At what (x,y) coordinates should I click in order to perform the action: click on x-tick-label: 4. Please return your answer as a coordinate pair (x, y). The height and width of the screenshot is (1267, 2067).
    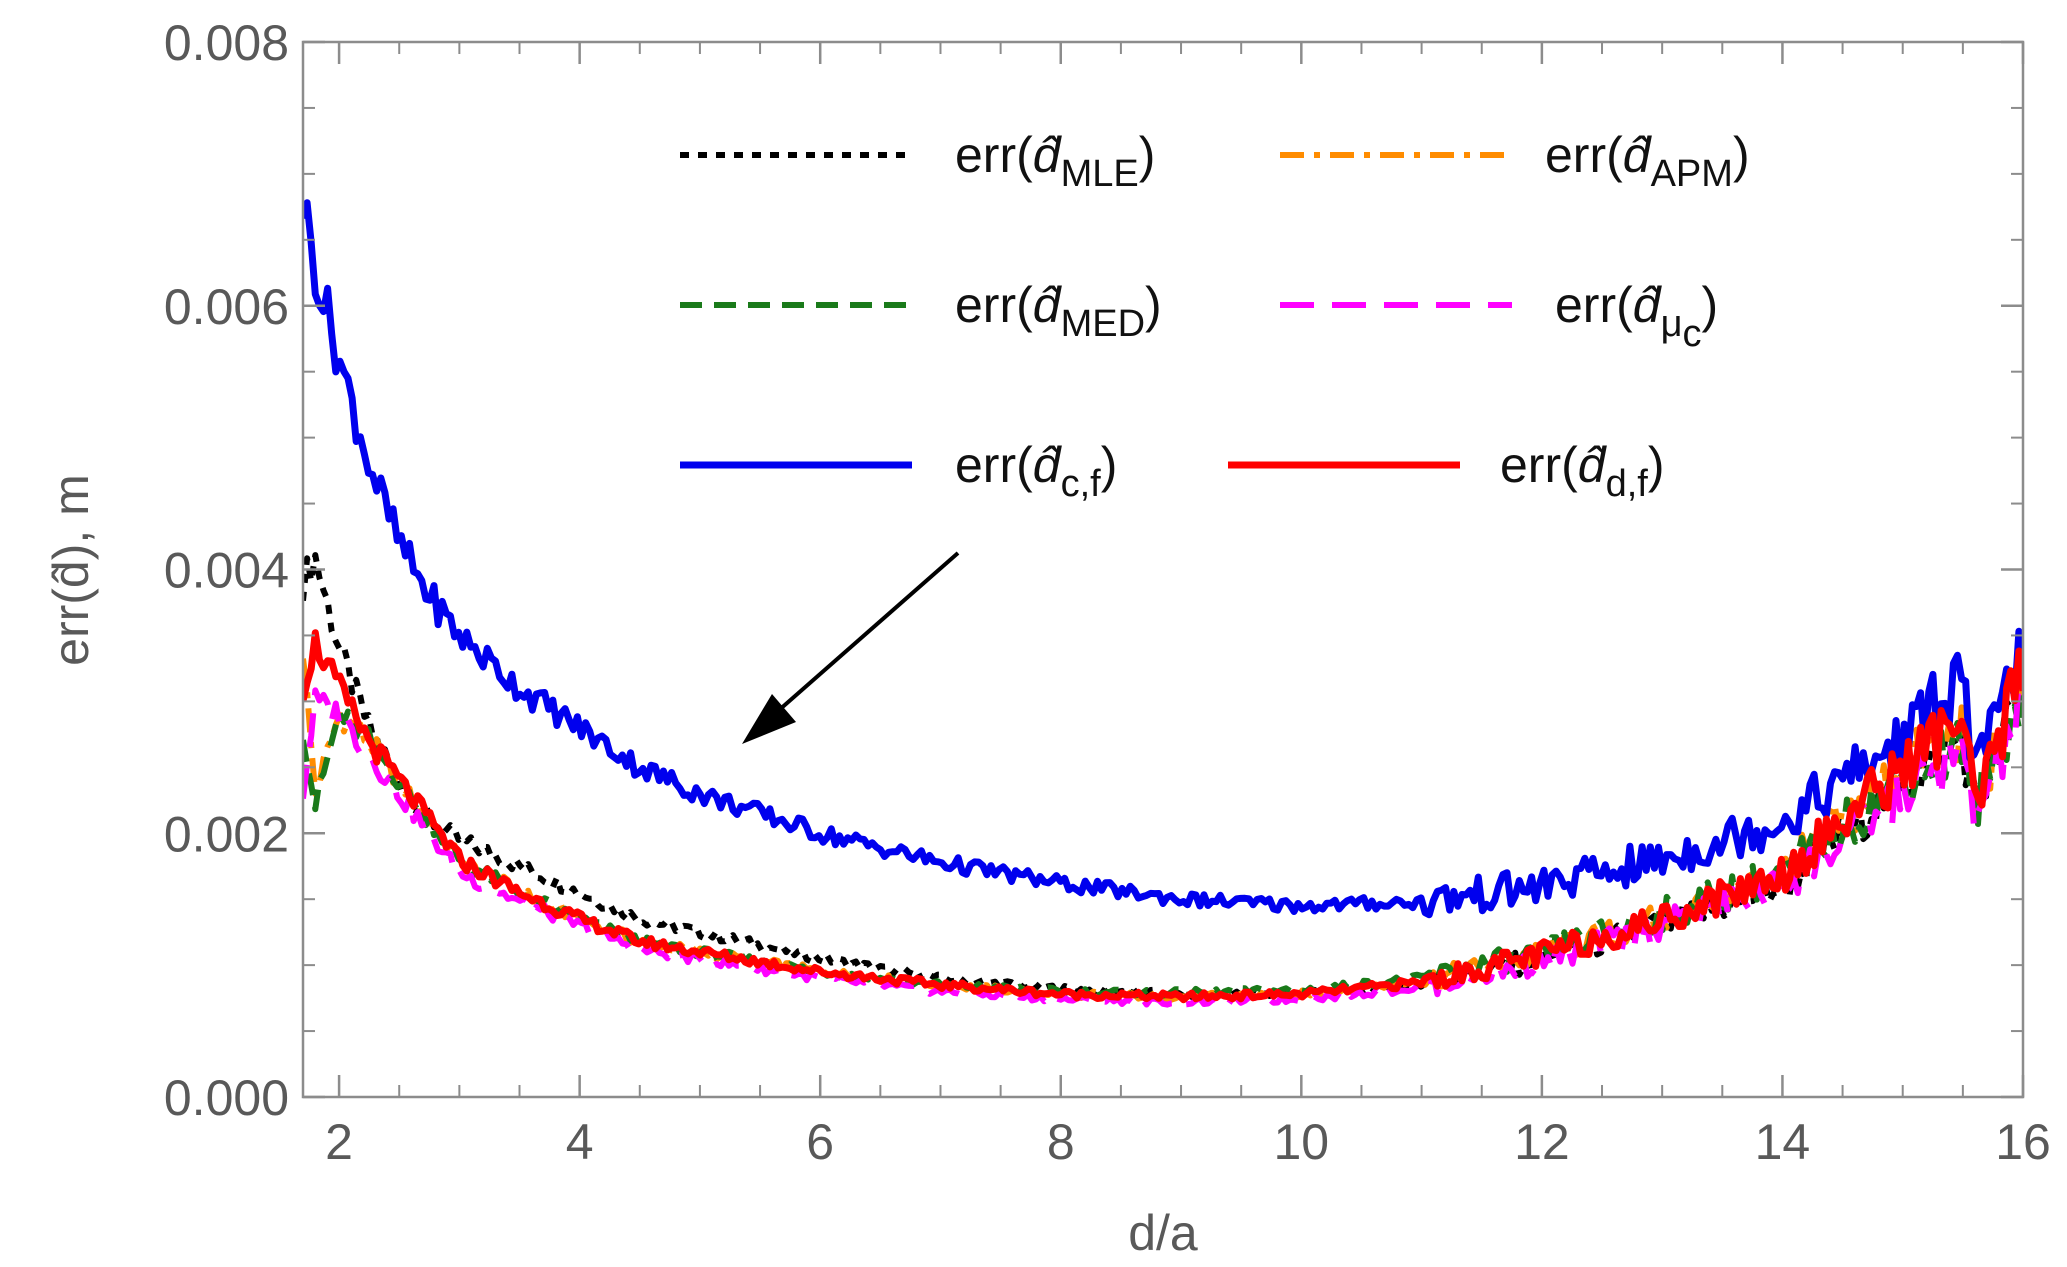
    Looking at the image, I should click on (580, 1142).